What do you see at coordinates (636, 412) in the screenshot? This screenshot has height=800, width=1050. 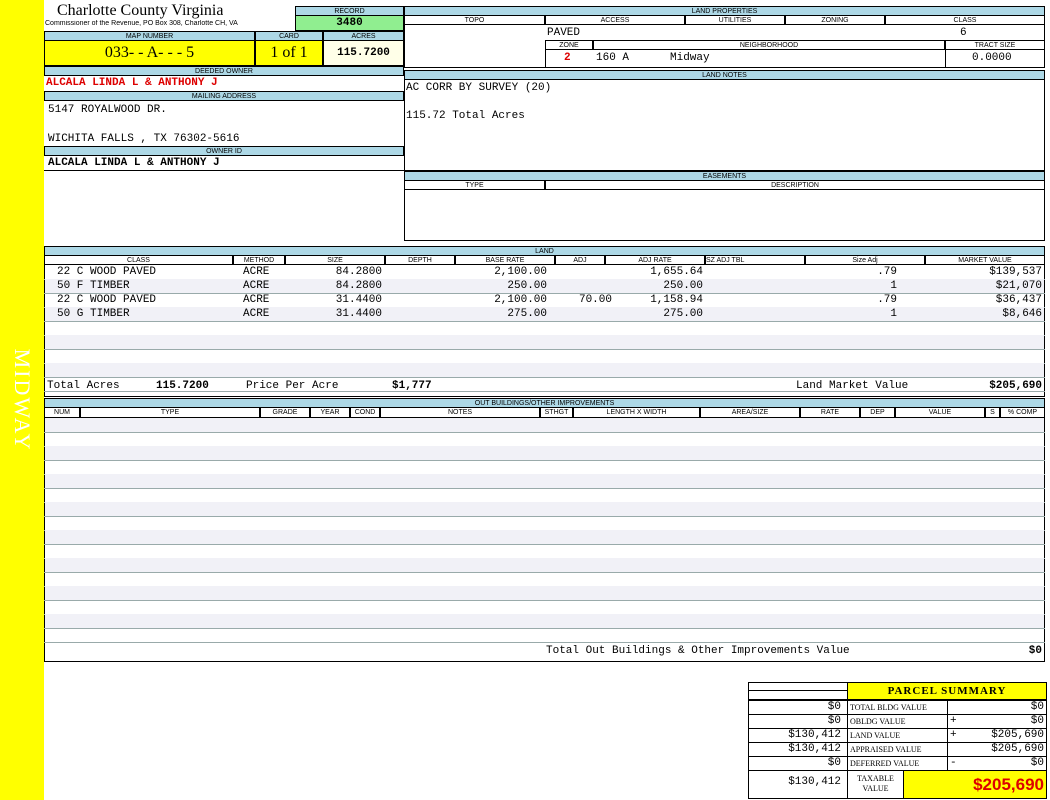 I see `outbuilding-header: LENGTH X WIDTH` at bounding box center [636, 412].